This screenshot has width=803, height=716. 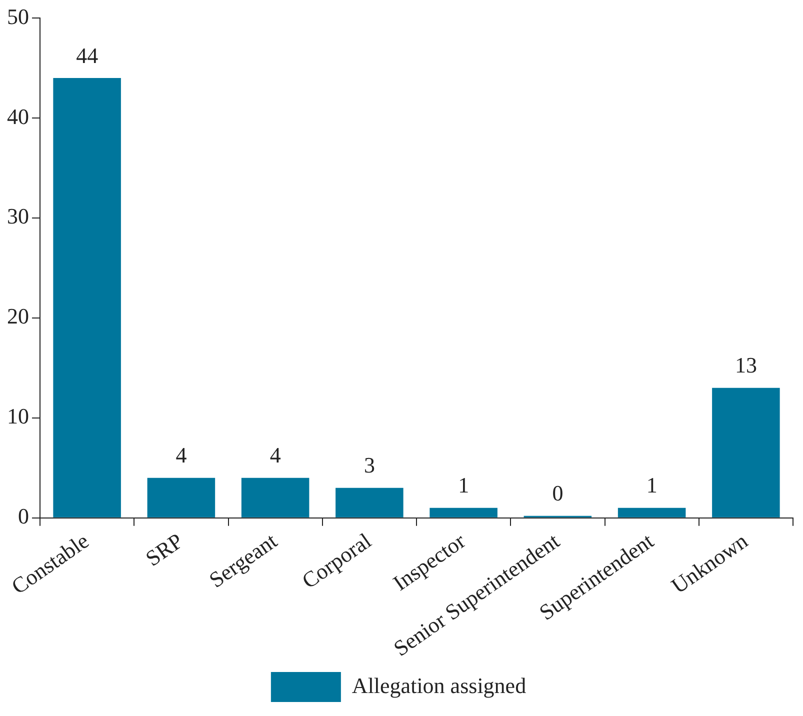 I want to click on data-label: 13, so click(x=745, y=365).